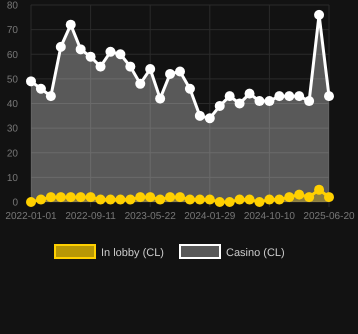 This screenshot has height=334, width=358. Describe the element at coordinates (12, 178) in the screenshot. I see `y-tick-label: 10` at that location.